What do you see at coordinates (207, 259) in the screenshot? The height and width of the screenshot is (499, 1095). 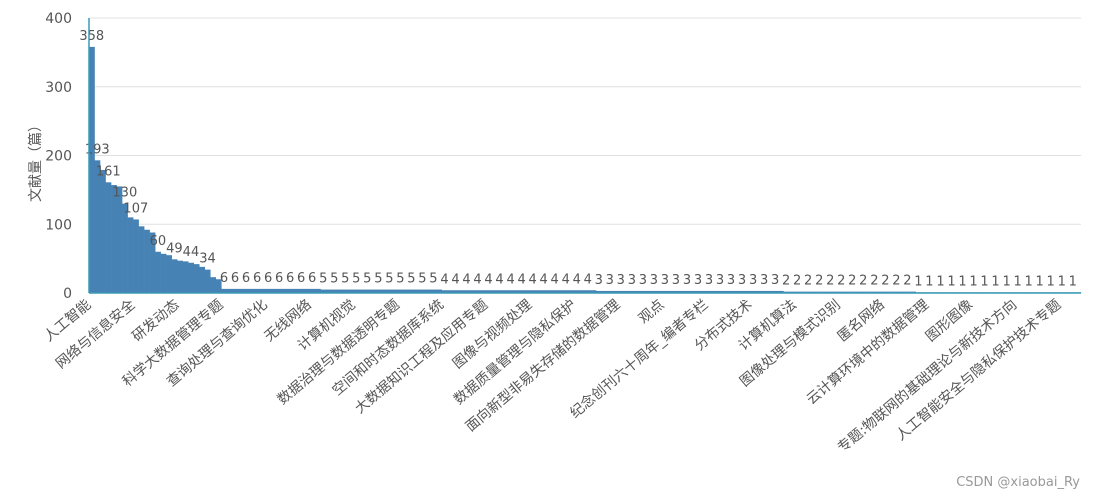 I see `value-label: 34` at bounding box center [207, 259].